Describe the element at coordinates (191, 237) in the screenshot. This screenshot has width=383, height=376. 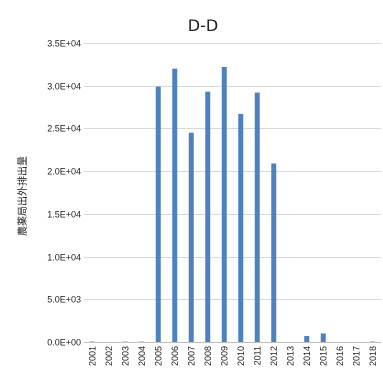
I see `bar-2007` at that location.